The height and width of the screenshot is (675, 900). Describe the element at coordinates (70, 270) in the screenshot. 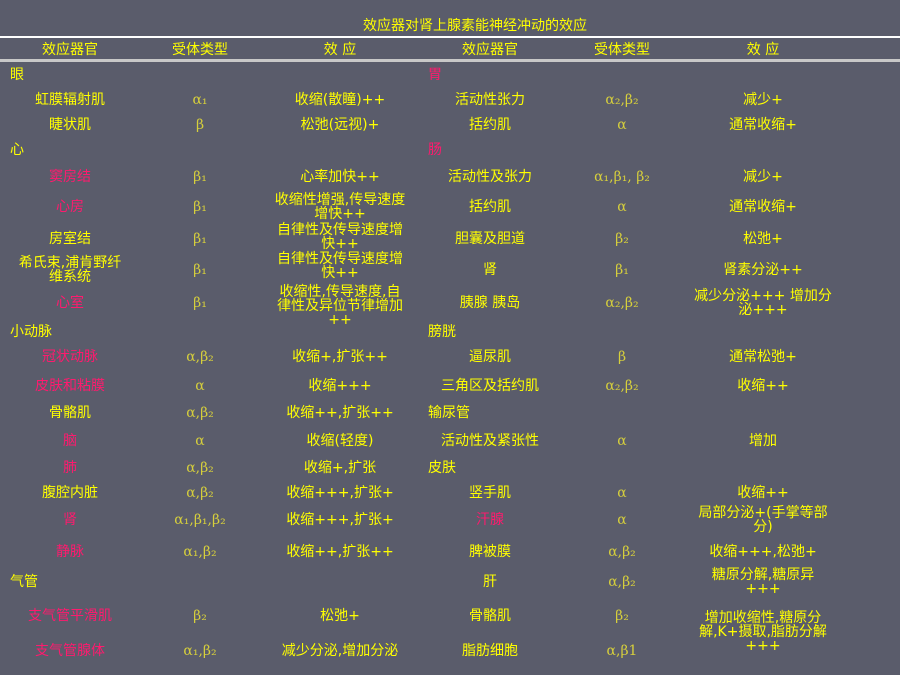

I see `effector-organ: 希氏束,浦肯野纤 维系统` at that location.